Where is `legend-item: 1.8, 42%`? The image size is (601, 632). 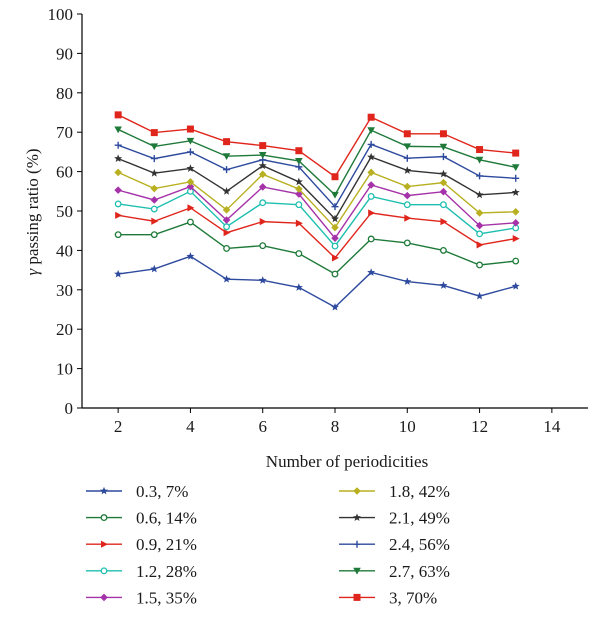
legend-item: 1.8, 42% is located at coordinates (394, 491).